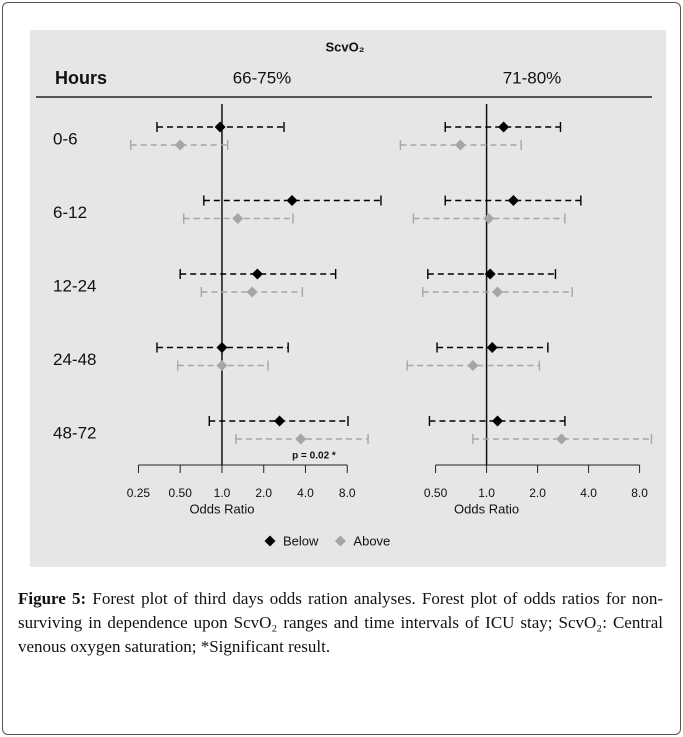 The width and height of the screenshot is (683, 737). What do you see at coordinates (371, 540) in the screenshot?
I see `legend-label: Above` at bounding box center [371, 540].